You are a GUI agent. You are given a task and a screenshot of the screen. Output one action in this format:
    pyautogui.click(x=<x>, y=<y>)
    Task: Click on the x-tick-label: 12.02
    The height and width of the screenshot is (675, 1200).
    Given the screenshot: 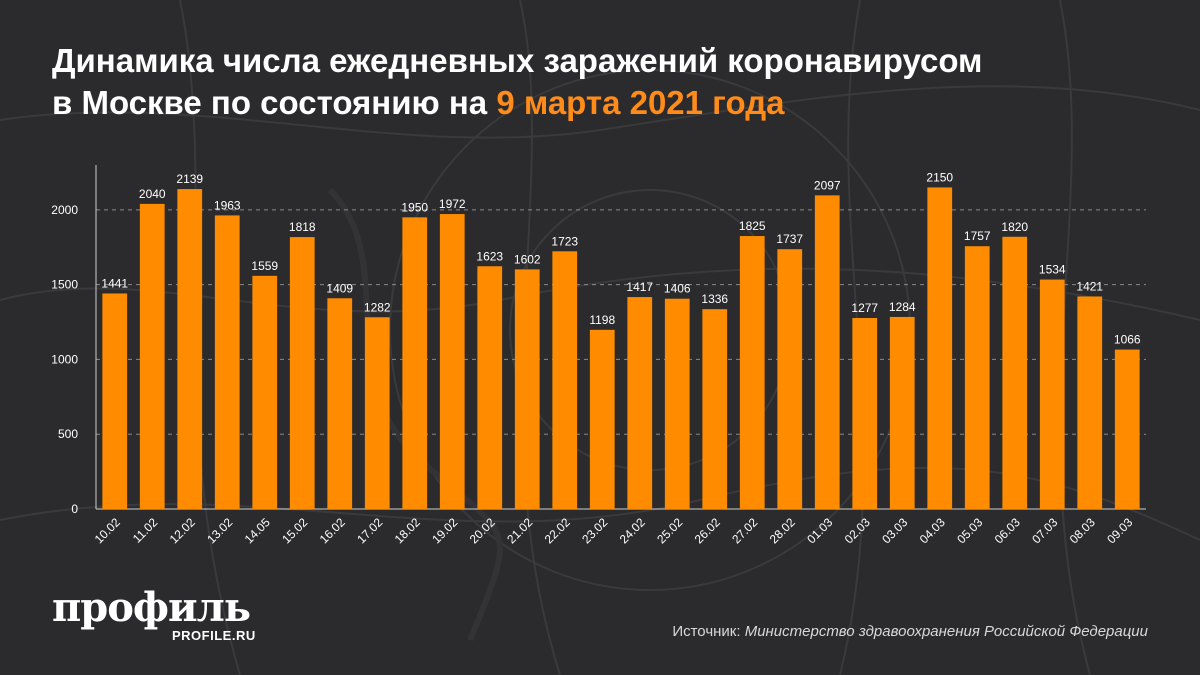 What is the action you would take?
    pyautogui.click(x=182, y=530)
    